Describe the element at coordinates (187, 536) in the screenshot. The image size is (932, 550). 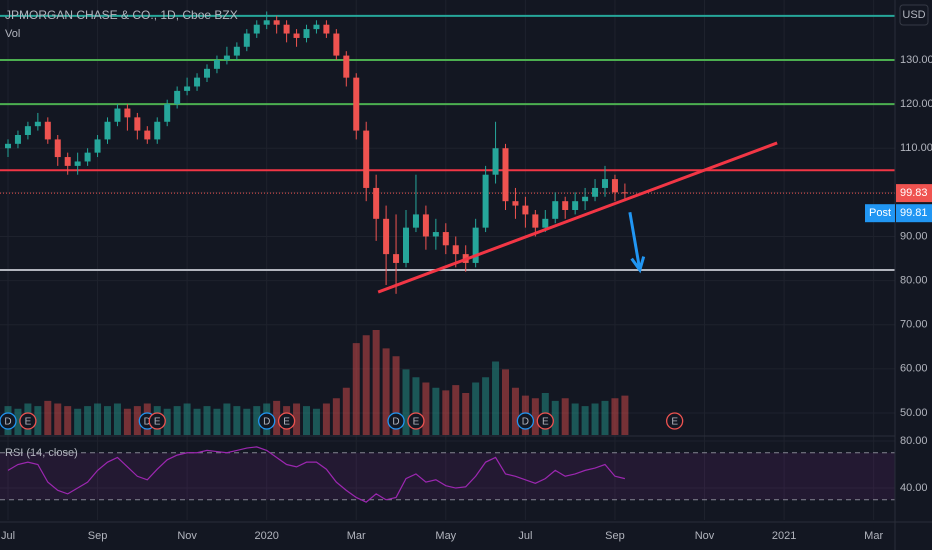
I see `x-tick-label: Nov` at that location.